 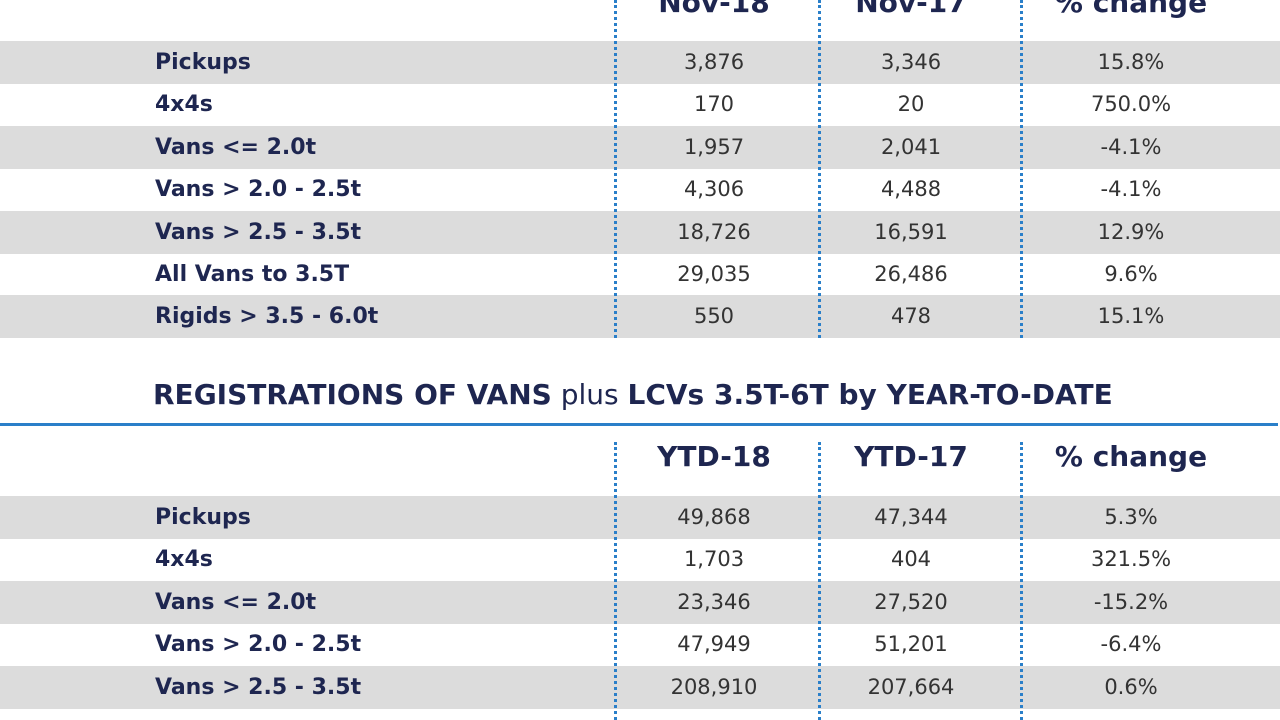 I want to click on column-header: YTD-17, so click(x=911, y=456).